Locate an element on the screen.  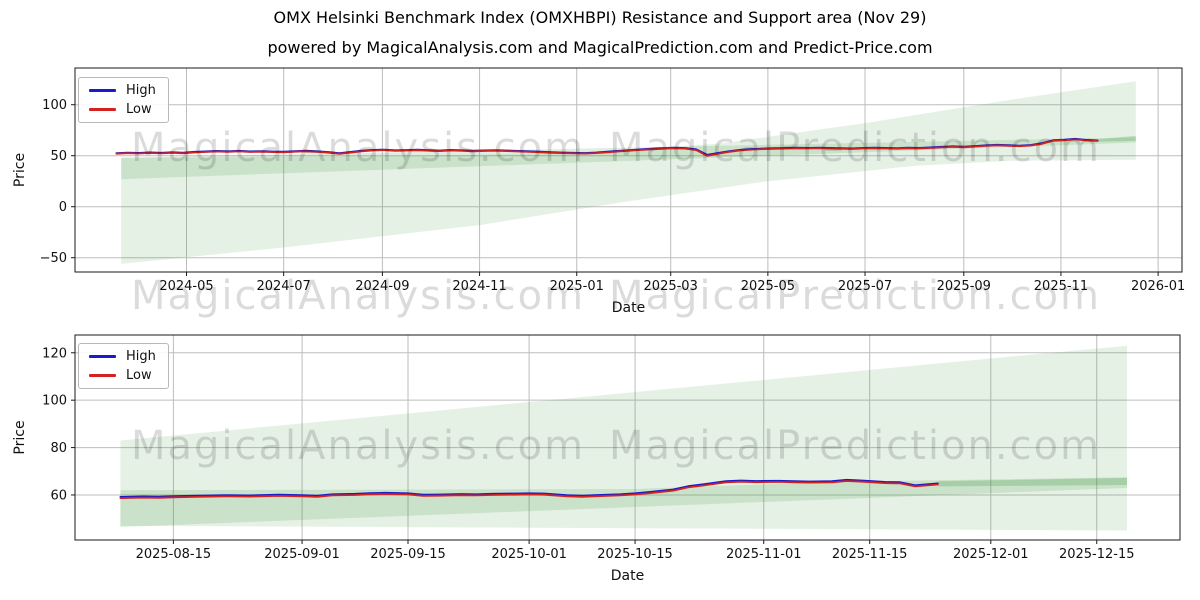
x-tick-label: 2025-11 is located at coordinates (1061, 286).